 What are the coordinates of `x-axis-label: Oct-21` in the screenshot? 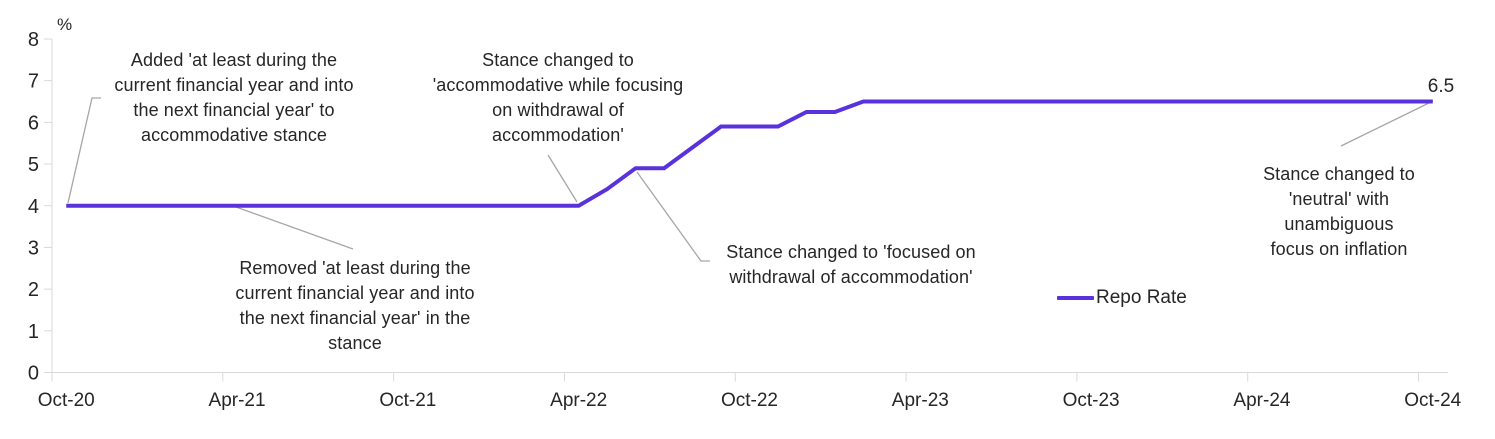 It's located at (407, 400).